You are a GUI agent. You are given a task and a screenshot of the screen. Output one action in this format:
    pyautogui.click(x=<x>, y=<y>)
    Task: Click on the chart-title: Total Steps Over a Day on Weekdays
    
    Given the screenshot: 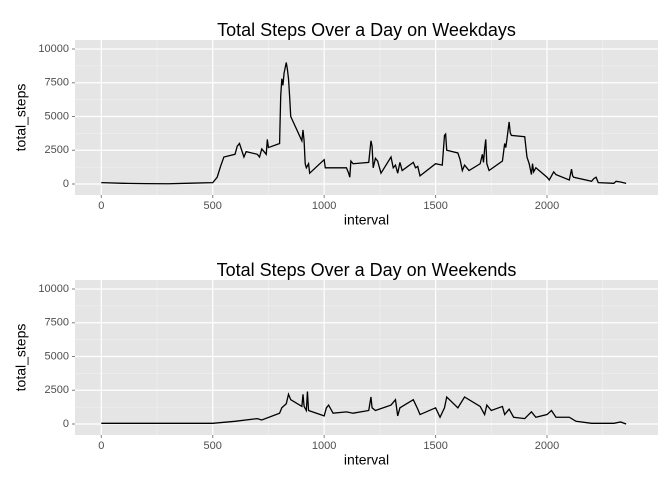 What is the action you would take?
    pyautogui.click(x=366, y=30)
    